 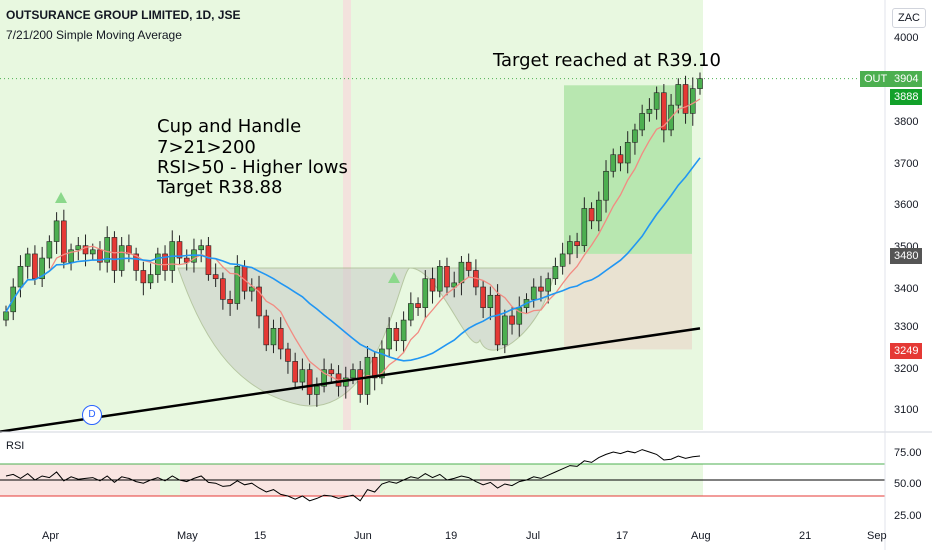 What do you see at coordinates (876, 79) in the screenshot?
I see `symbol-tag: OUT` at bounding box center [876, 79].